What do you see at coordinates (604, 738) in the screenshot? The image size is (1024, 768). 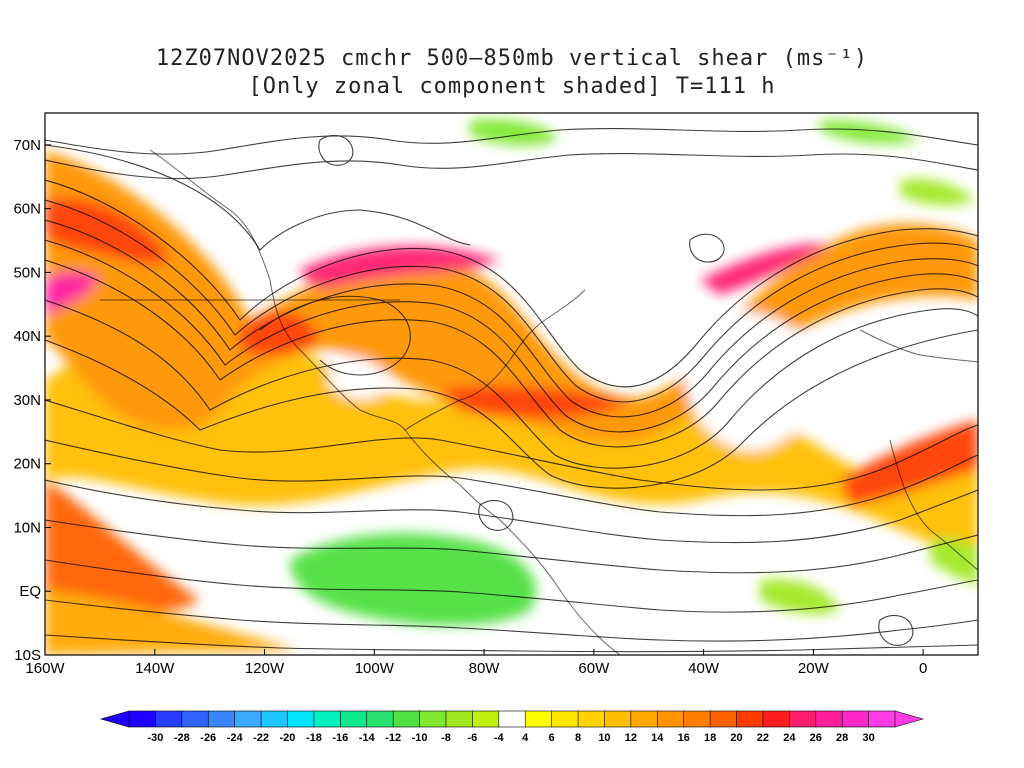 I see `colorbar-label: 10` at bounding box center [604, 738].